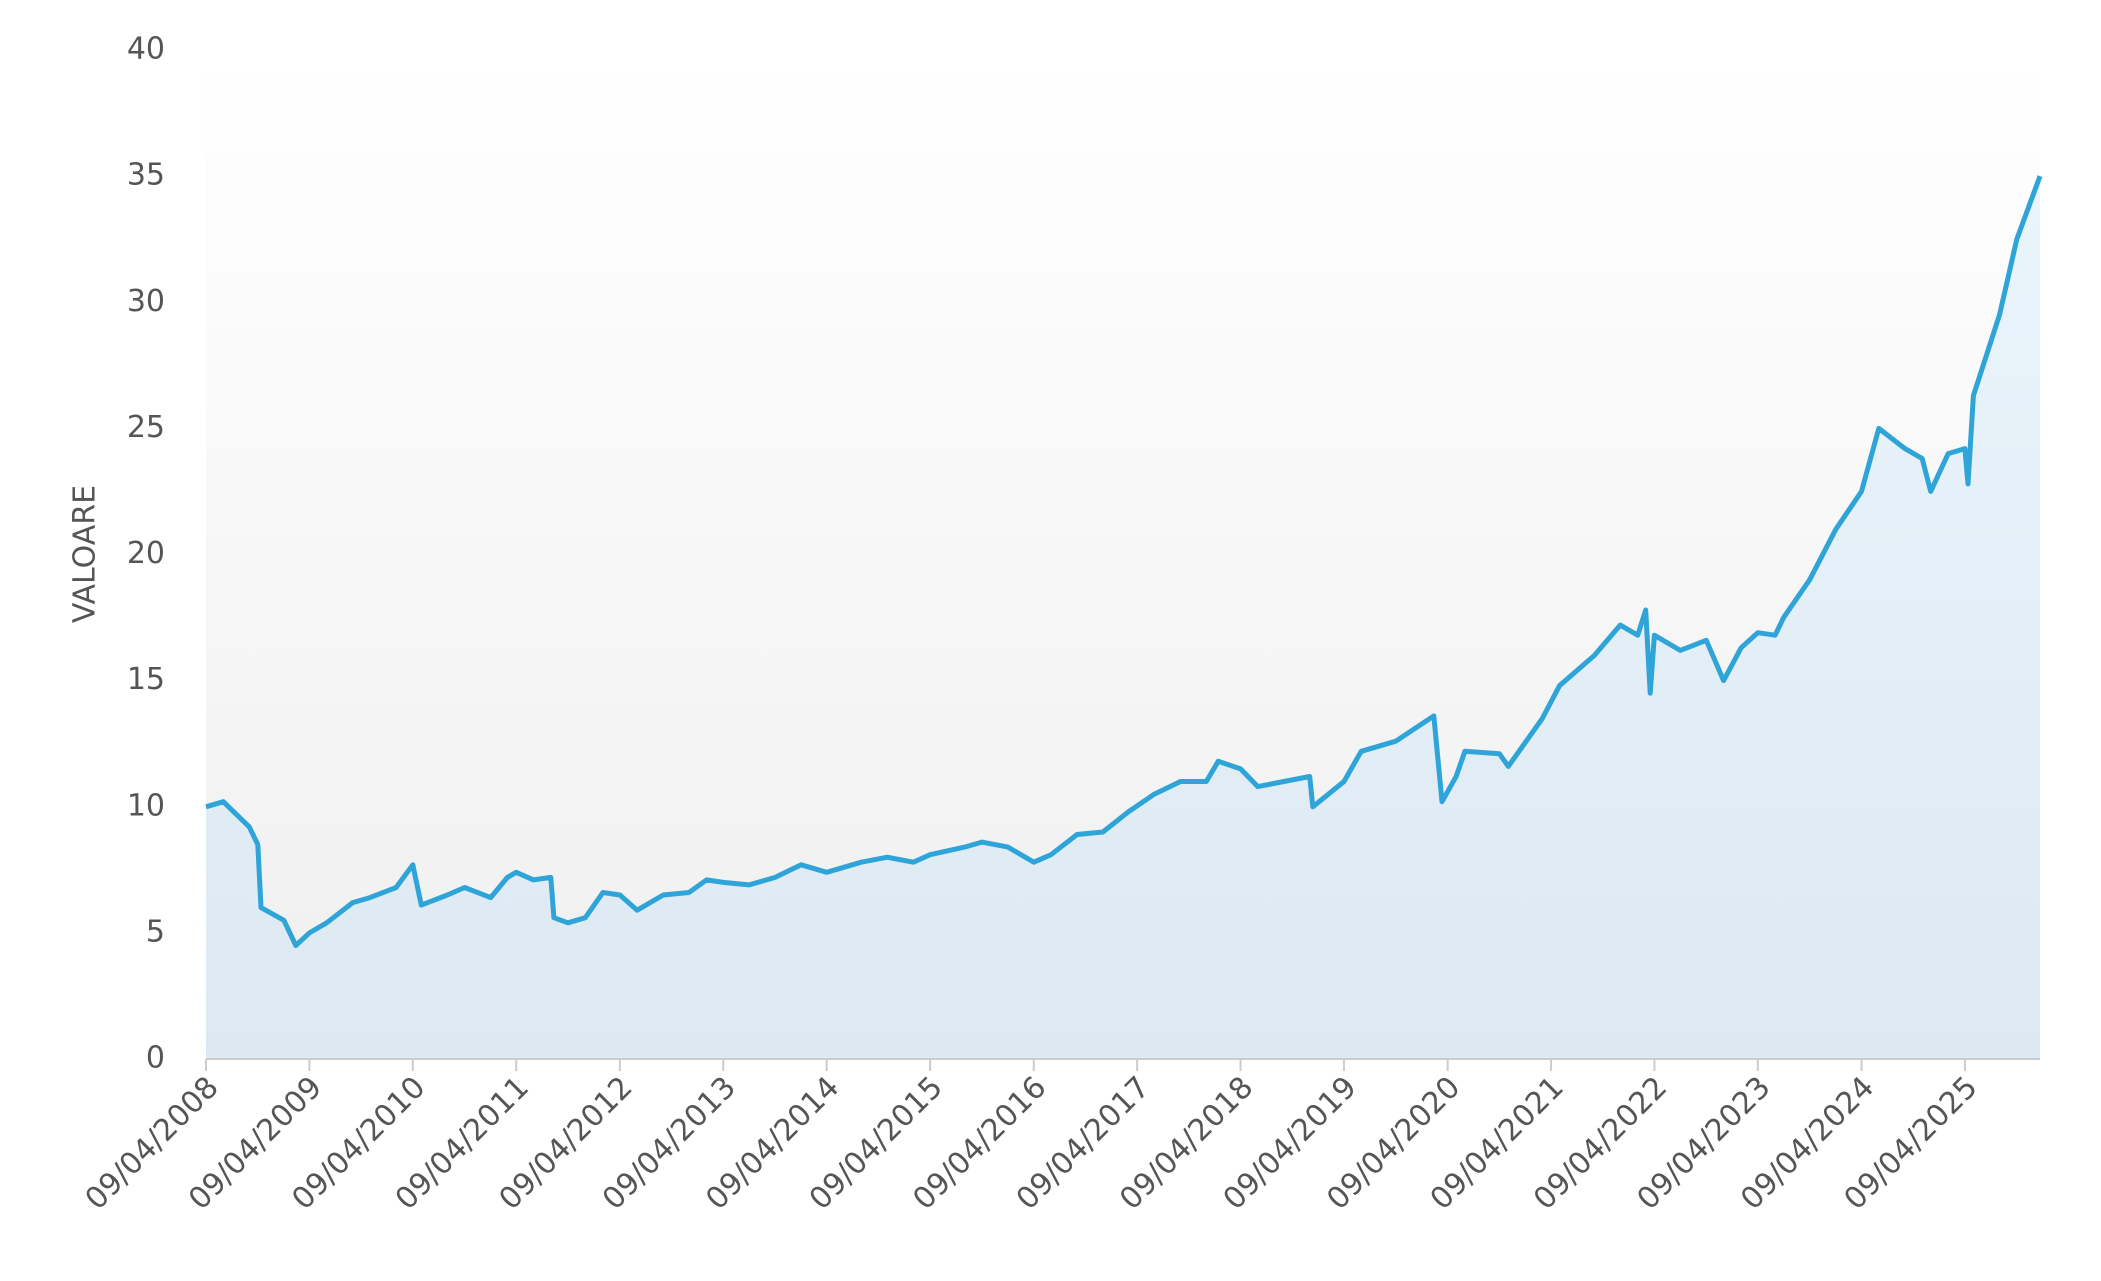  What do you see at coordinates (146, 49) in the screenshot?
I see `y-tick-label: 40` at bounding box center [146, 49].